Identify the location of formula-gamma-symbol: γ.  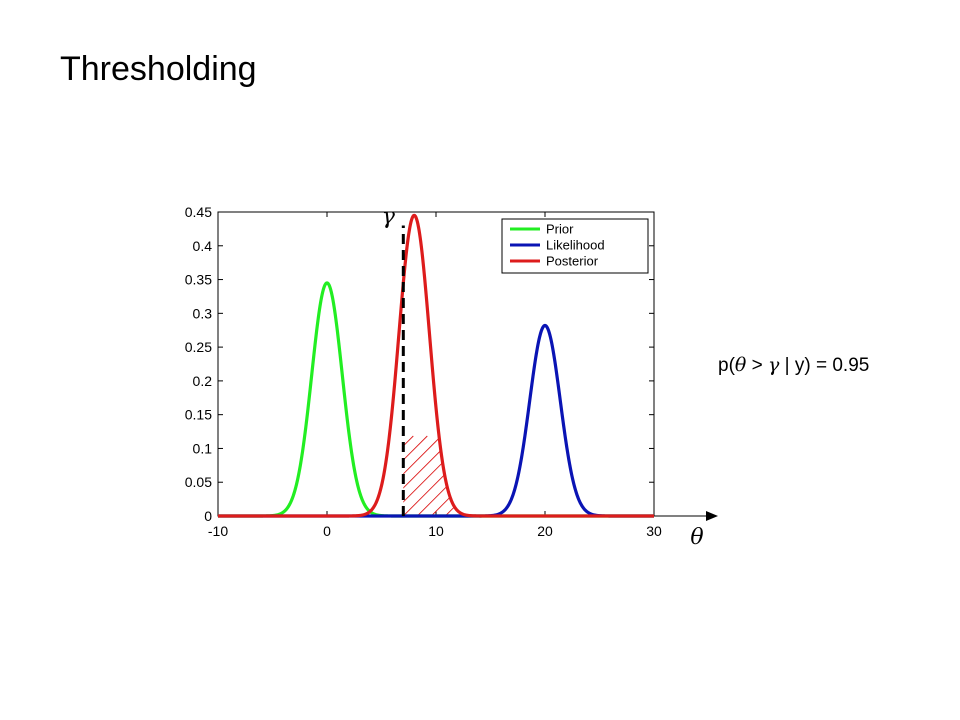
(774, 365).